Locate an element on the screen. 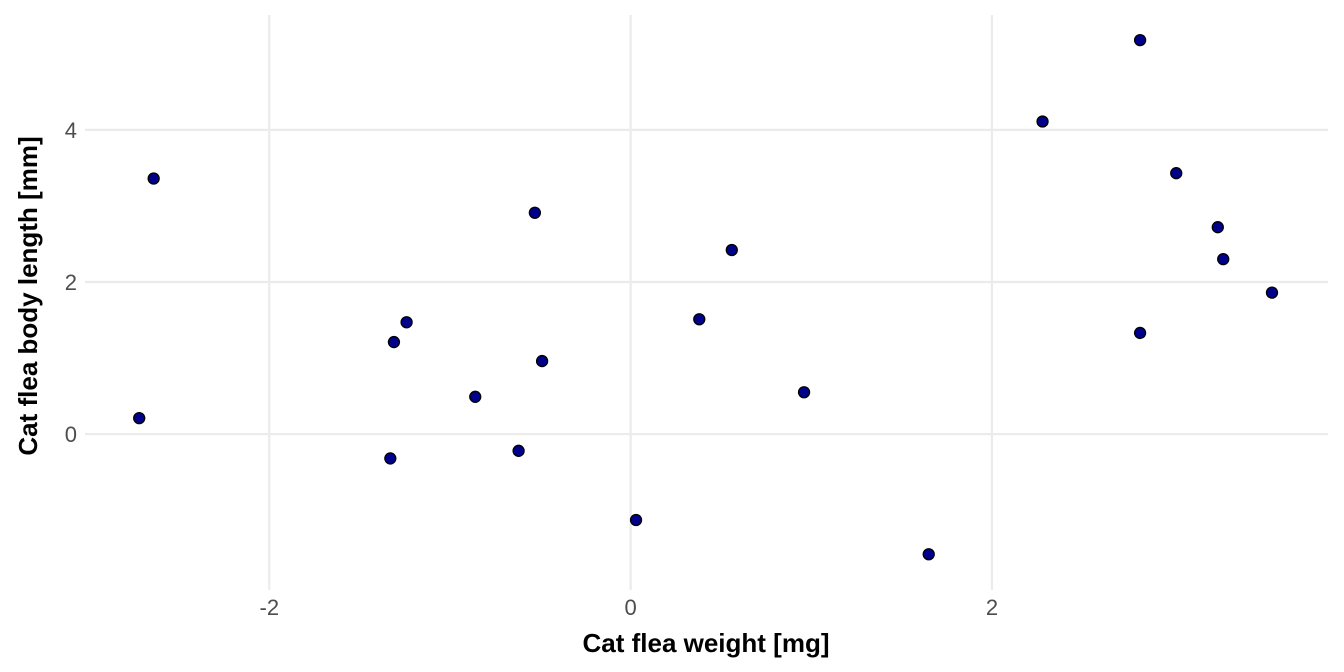 The height and width of the screenshot is (672, 1344). x-tick-label: 0 is located at coordinates (630, 607).